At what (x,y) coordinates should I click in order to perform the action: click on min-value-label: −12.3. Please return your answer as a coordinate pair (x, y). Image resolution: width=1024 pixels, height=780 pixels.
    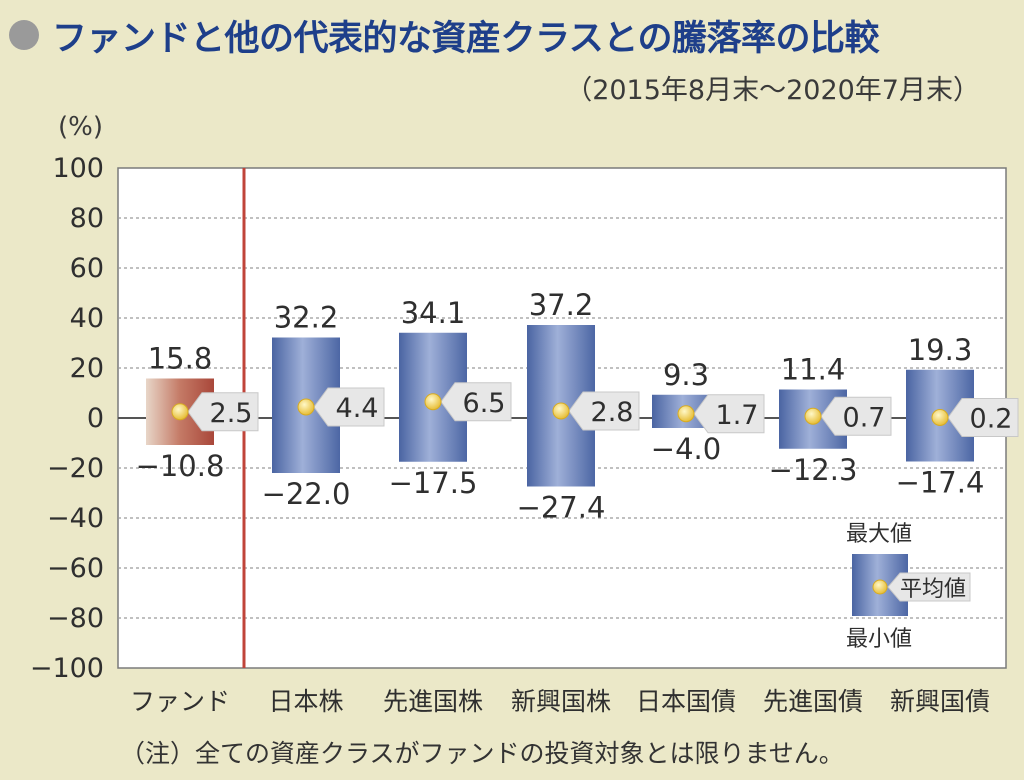
    Looking at the image, I should click on (813, 470).